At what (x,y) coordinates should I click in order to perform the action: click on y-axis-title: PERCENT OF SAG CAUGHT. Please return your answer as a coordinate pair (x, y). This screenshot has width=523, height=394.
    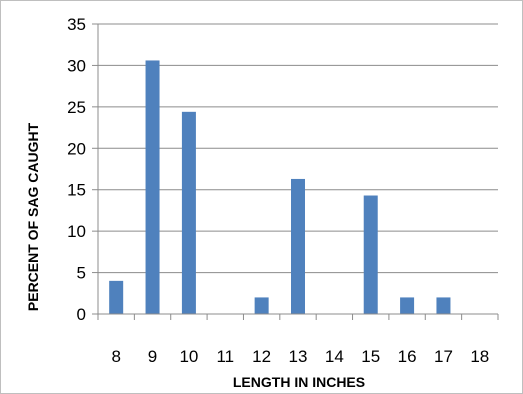
    Looking at the image, I should click on (33, 216).